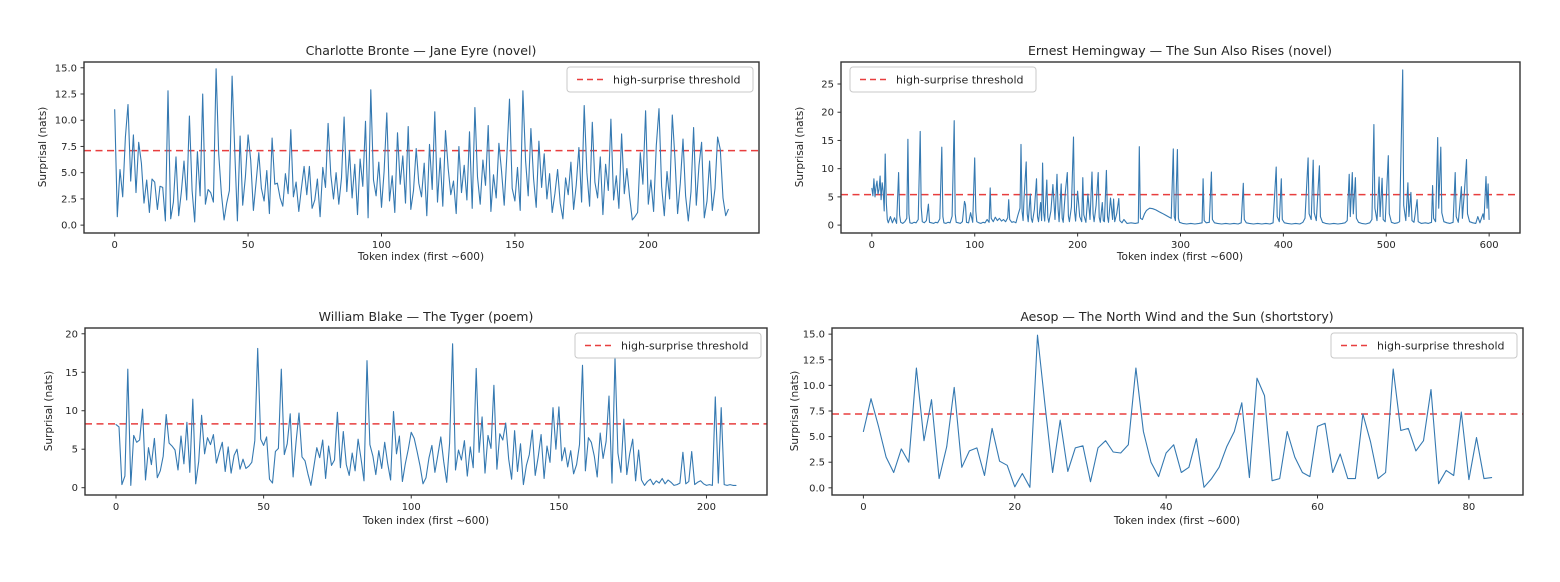  What do you see at coordinates (1283, 245) in the screenshot?
I see `x-tick-label: 400` at bounding box center [1283, 245].